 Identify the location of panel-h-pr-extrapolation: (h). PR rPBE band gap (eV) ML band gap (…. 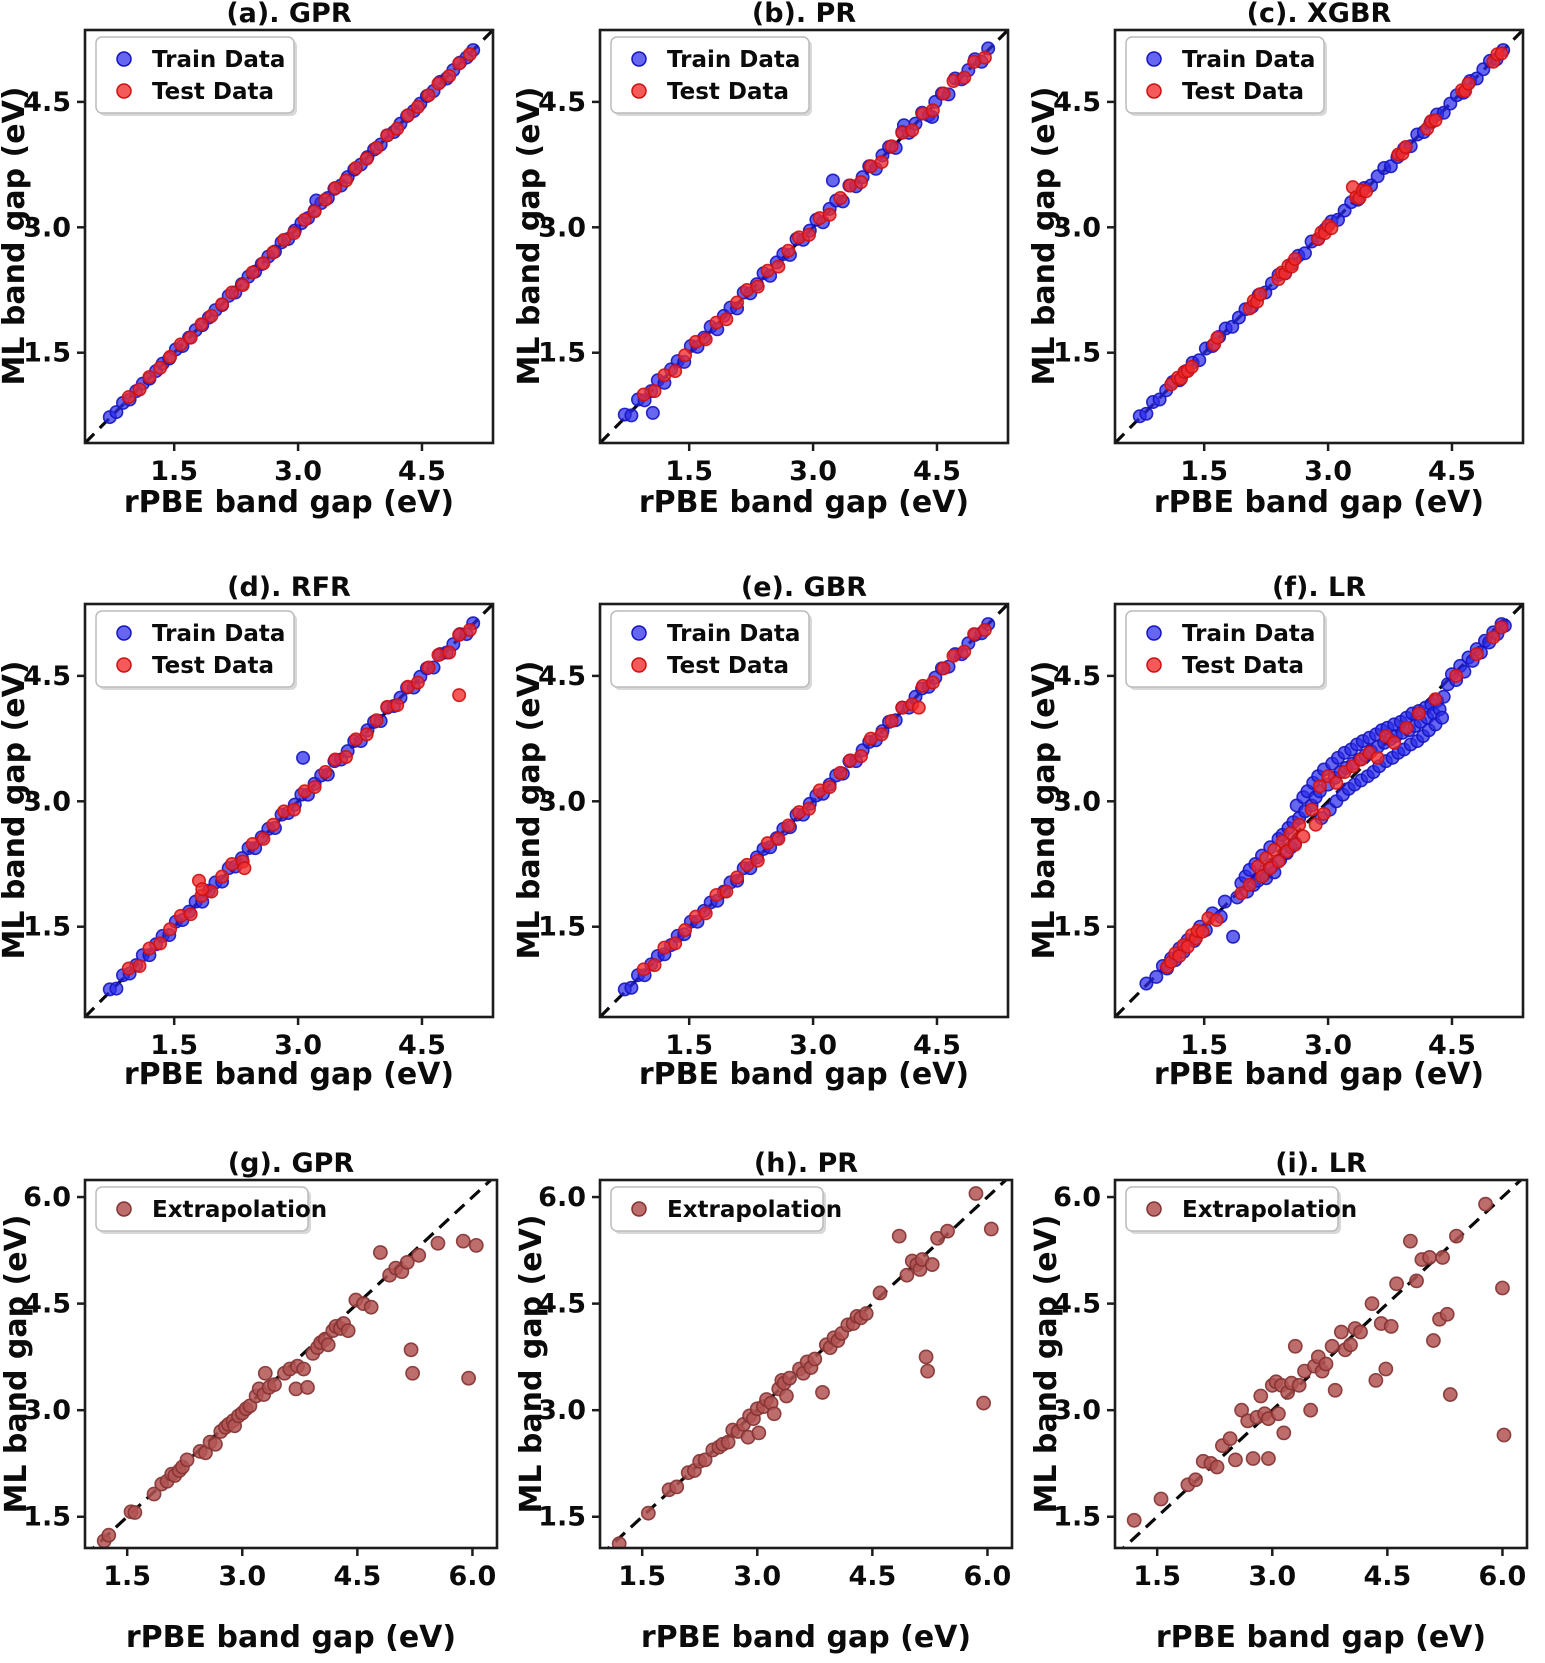
(772, 1381).